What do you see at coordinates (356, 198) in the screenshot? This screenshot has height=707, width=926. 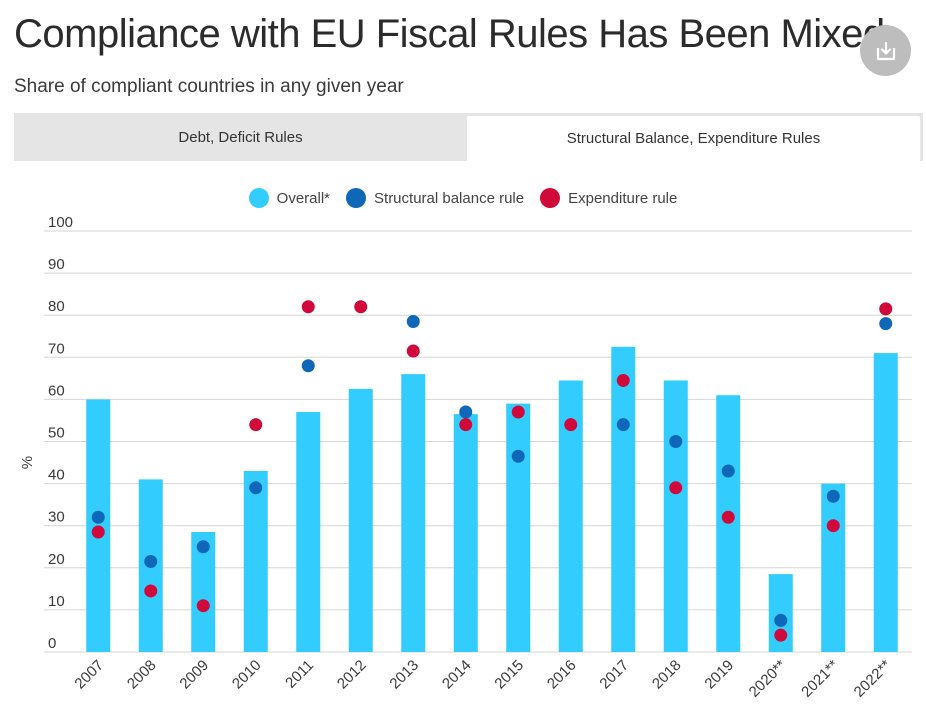 I see `legend-marker-structural-balance` at bounding box center [356, 198].